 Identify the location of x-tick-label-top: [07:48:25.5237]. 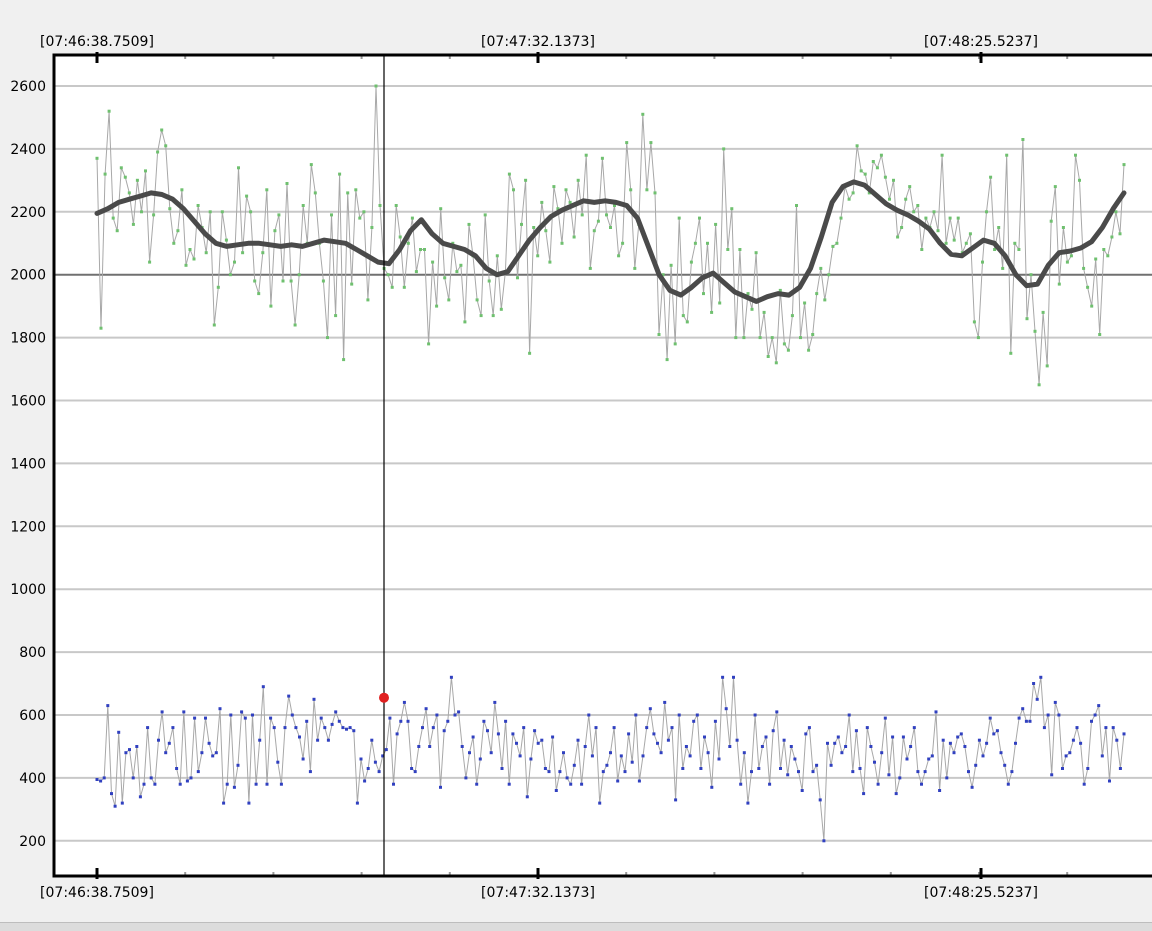
(981, 42).